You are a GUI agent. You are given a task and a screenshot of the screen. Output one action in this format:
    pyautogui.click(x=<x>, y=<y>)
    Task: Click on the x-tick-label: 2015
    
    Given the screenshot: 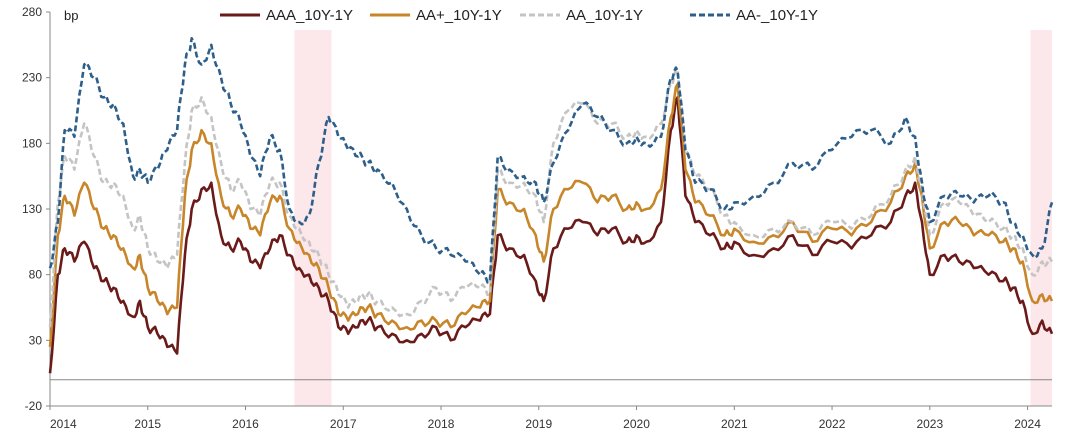 What is the action you would take?
    pyautogui.click(x=147, y=424)
    